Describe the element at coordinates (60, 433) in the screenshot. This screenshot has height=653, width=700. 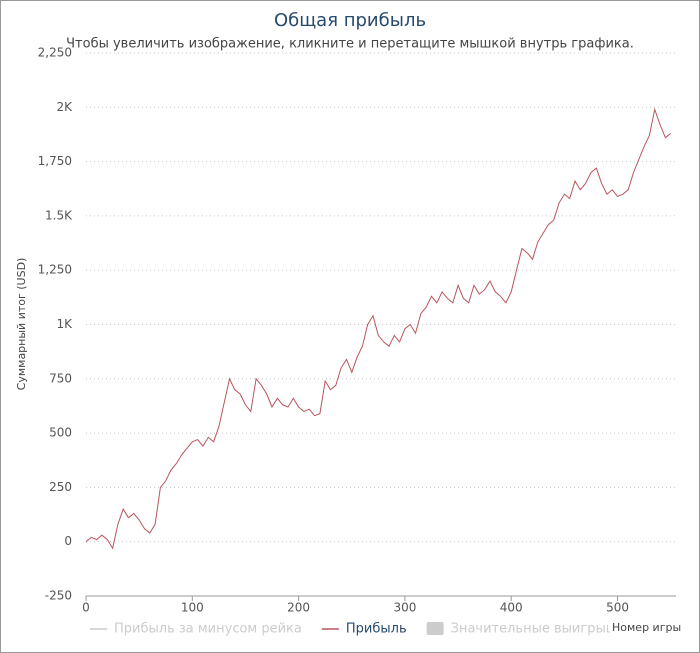
I see `y-tick-label: 500` at that location.